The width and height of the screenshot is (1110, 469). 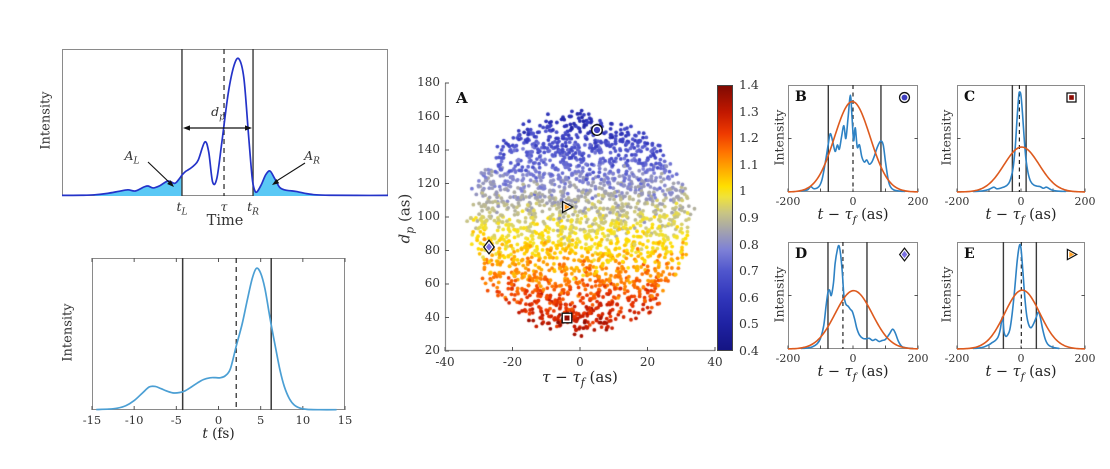 What do you see at coordinates (801, 97) in the screenshot?
I see `panel-letter-B: B` at bounding box center [801, 97].